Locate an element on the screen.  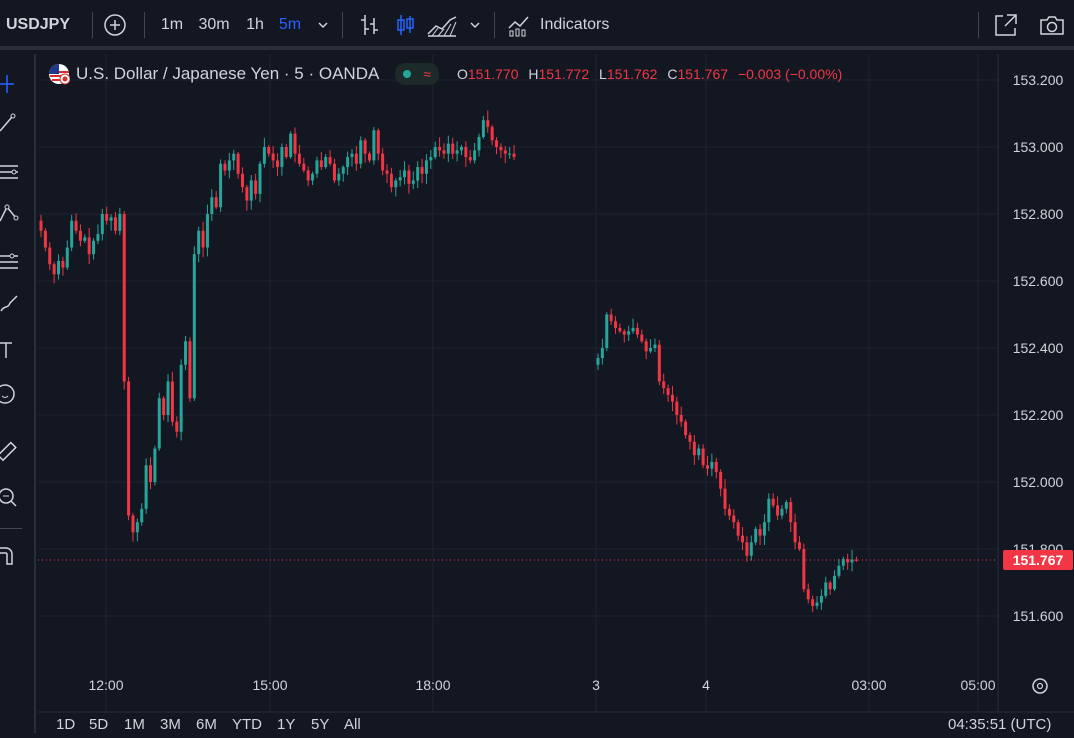
bar-chart-type-button is located at coordinates (369, 25).